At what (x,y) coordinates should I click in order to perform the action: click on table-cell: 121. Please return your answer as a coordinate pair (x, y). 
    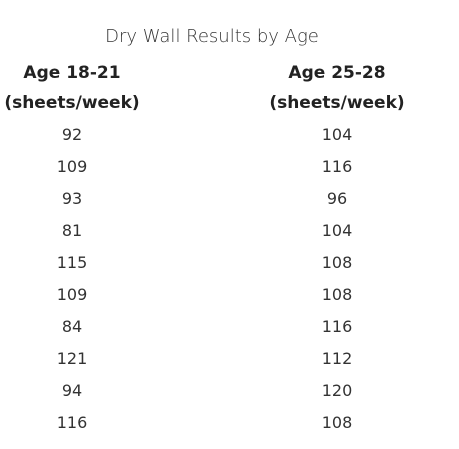
    Looking at the image, I should click on (72, 358).